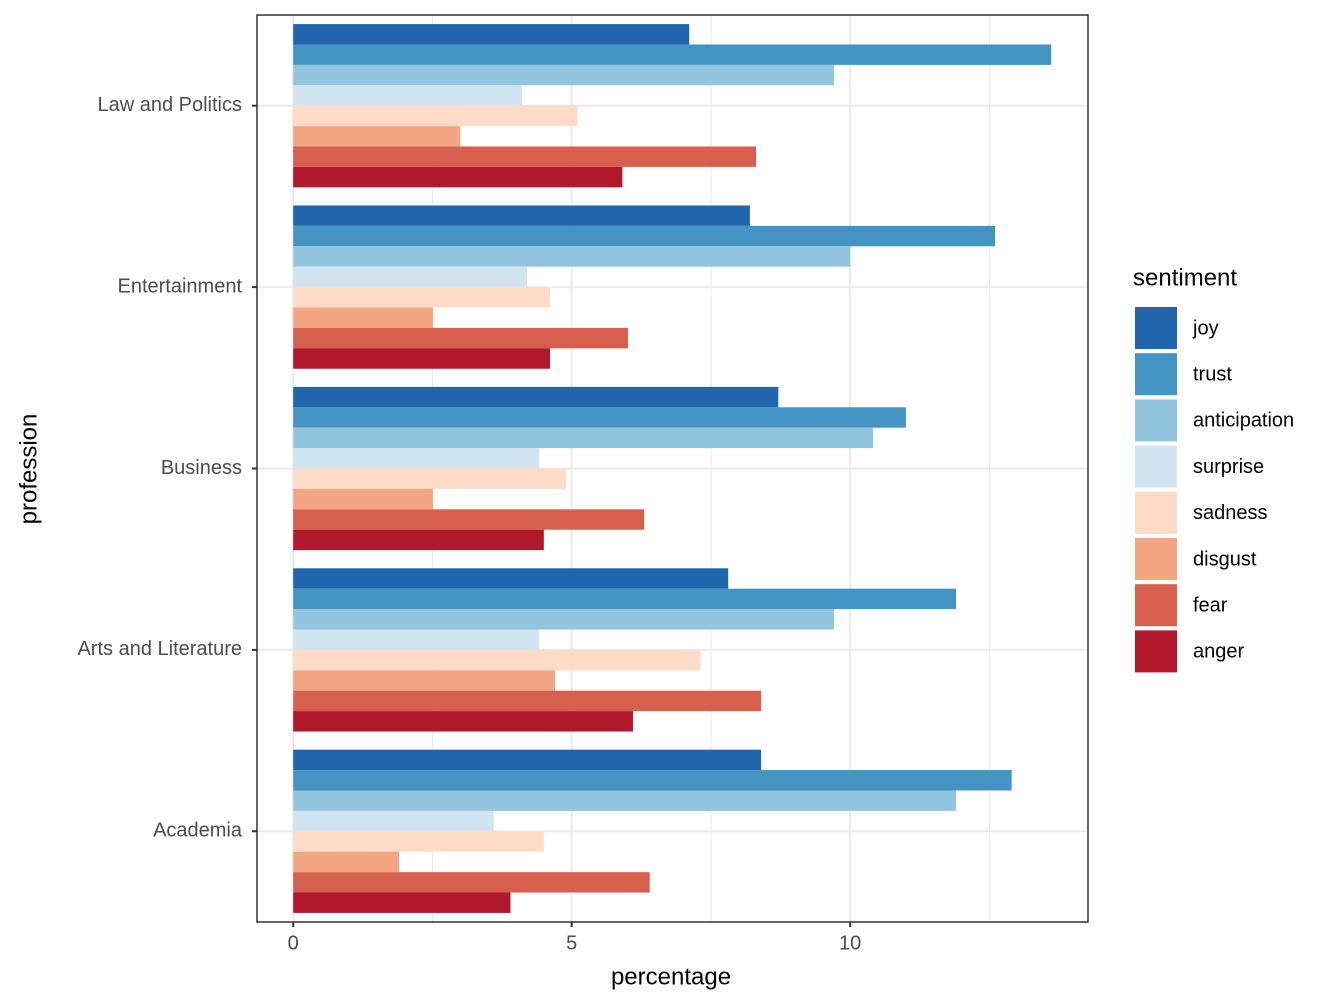 This screenshot has width=1344, height=1008. What do you see at coordinates (850, 943) in the screenshot?
I see `x-tick-label: 10` at bounding box center [850, 943].